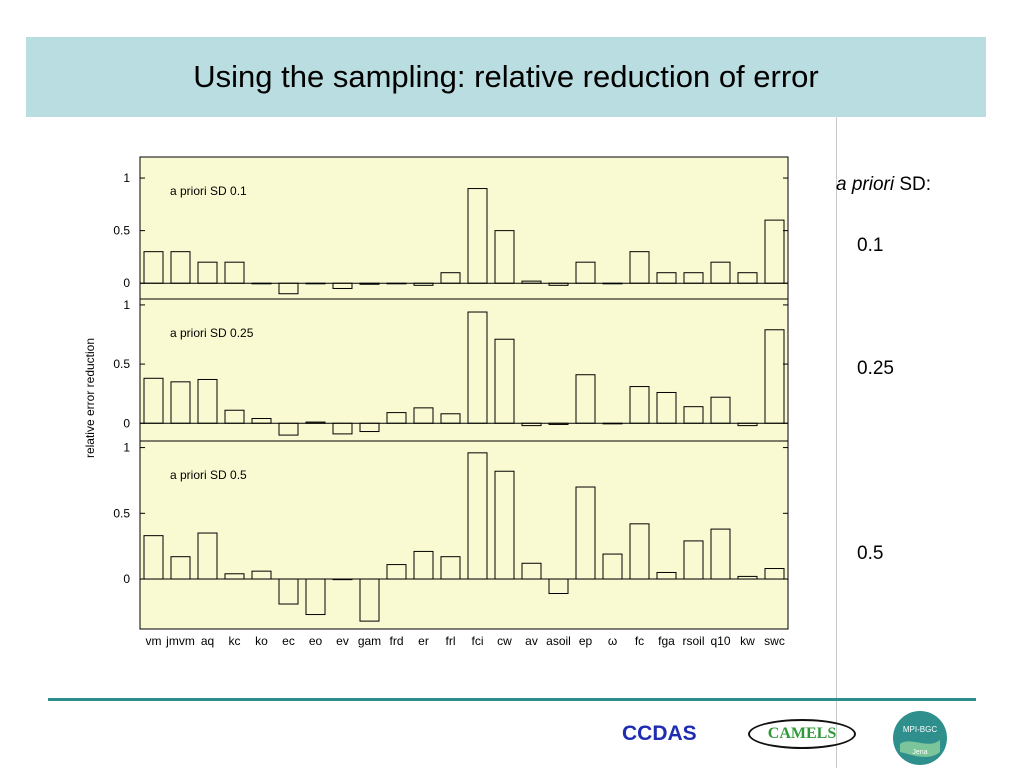  What do you see at coordinates (451, 641) in the screenshot?
I see `xtick-label-frl: frl` at bounding box center [451, 641].